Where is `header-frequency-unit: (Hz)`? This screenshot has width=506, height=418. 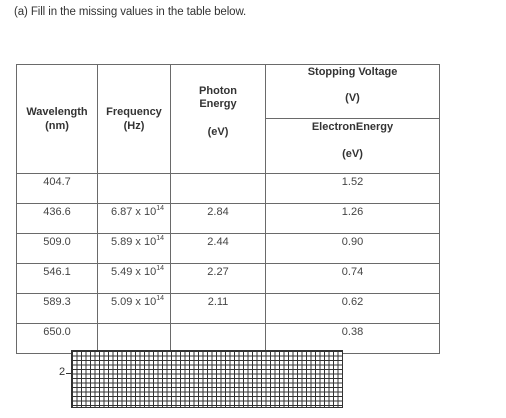 header-frequency-unit: (Hz) is located at coordinates (134, 126).